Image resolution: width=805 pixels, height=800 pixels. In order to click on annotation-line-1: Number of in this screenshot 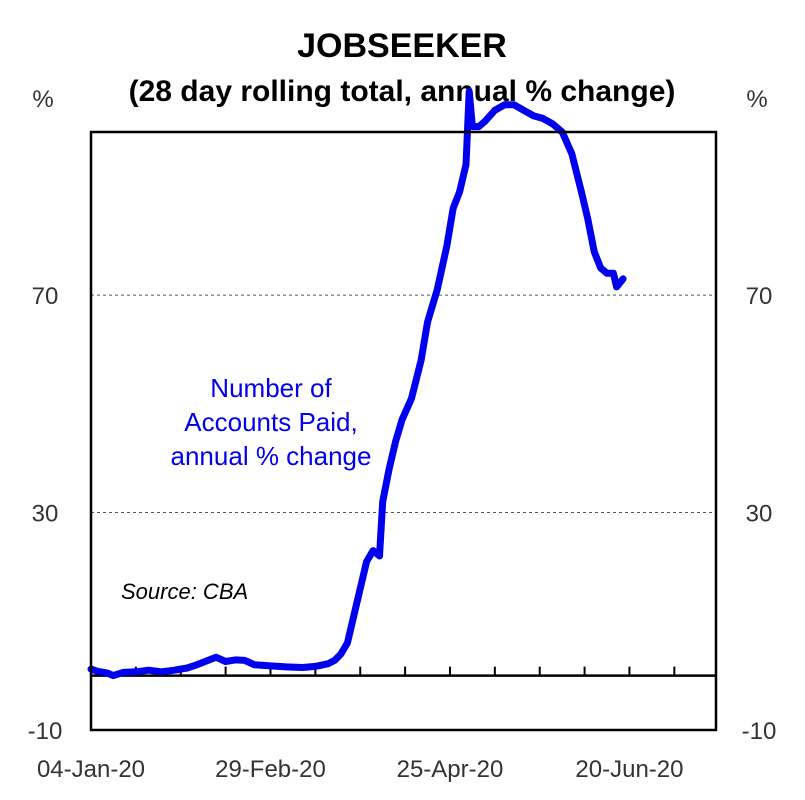, I will do `click(271, 388)`.